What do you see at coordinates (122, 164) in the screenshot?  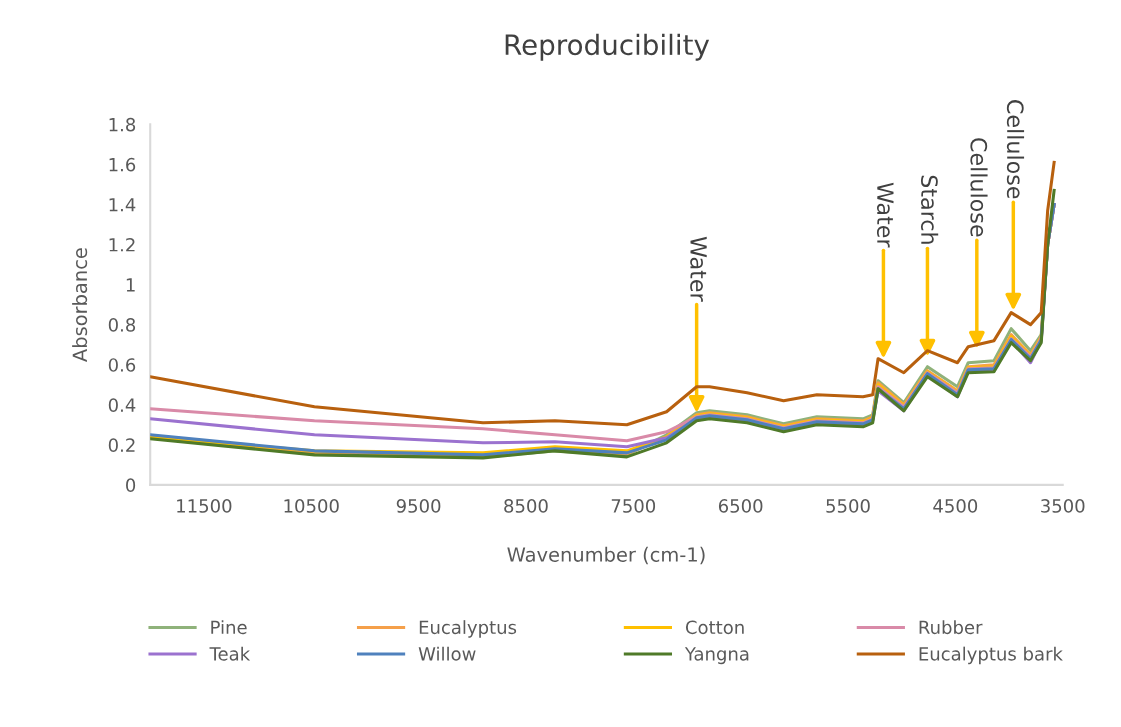 I see `y-tick-label: 1.6` at bounding box center [122, 164].